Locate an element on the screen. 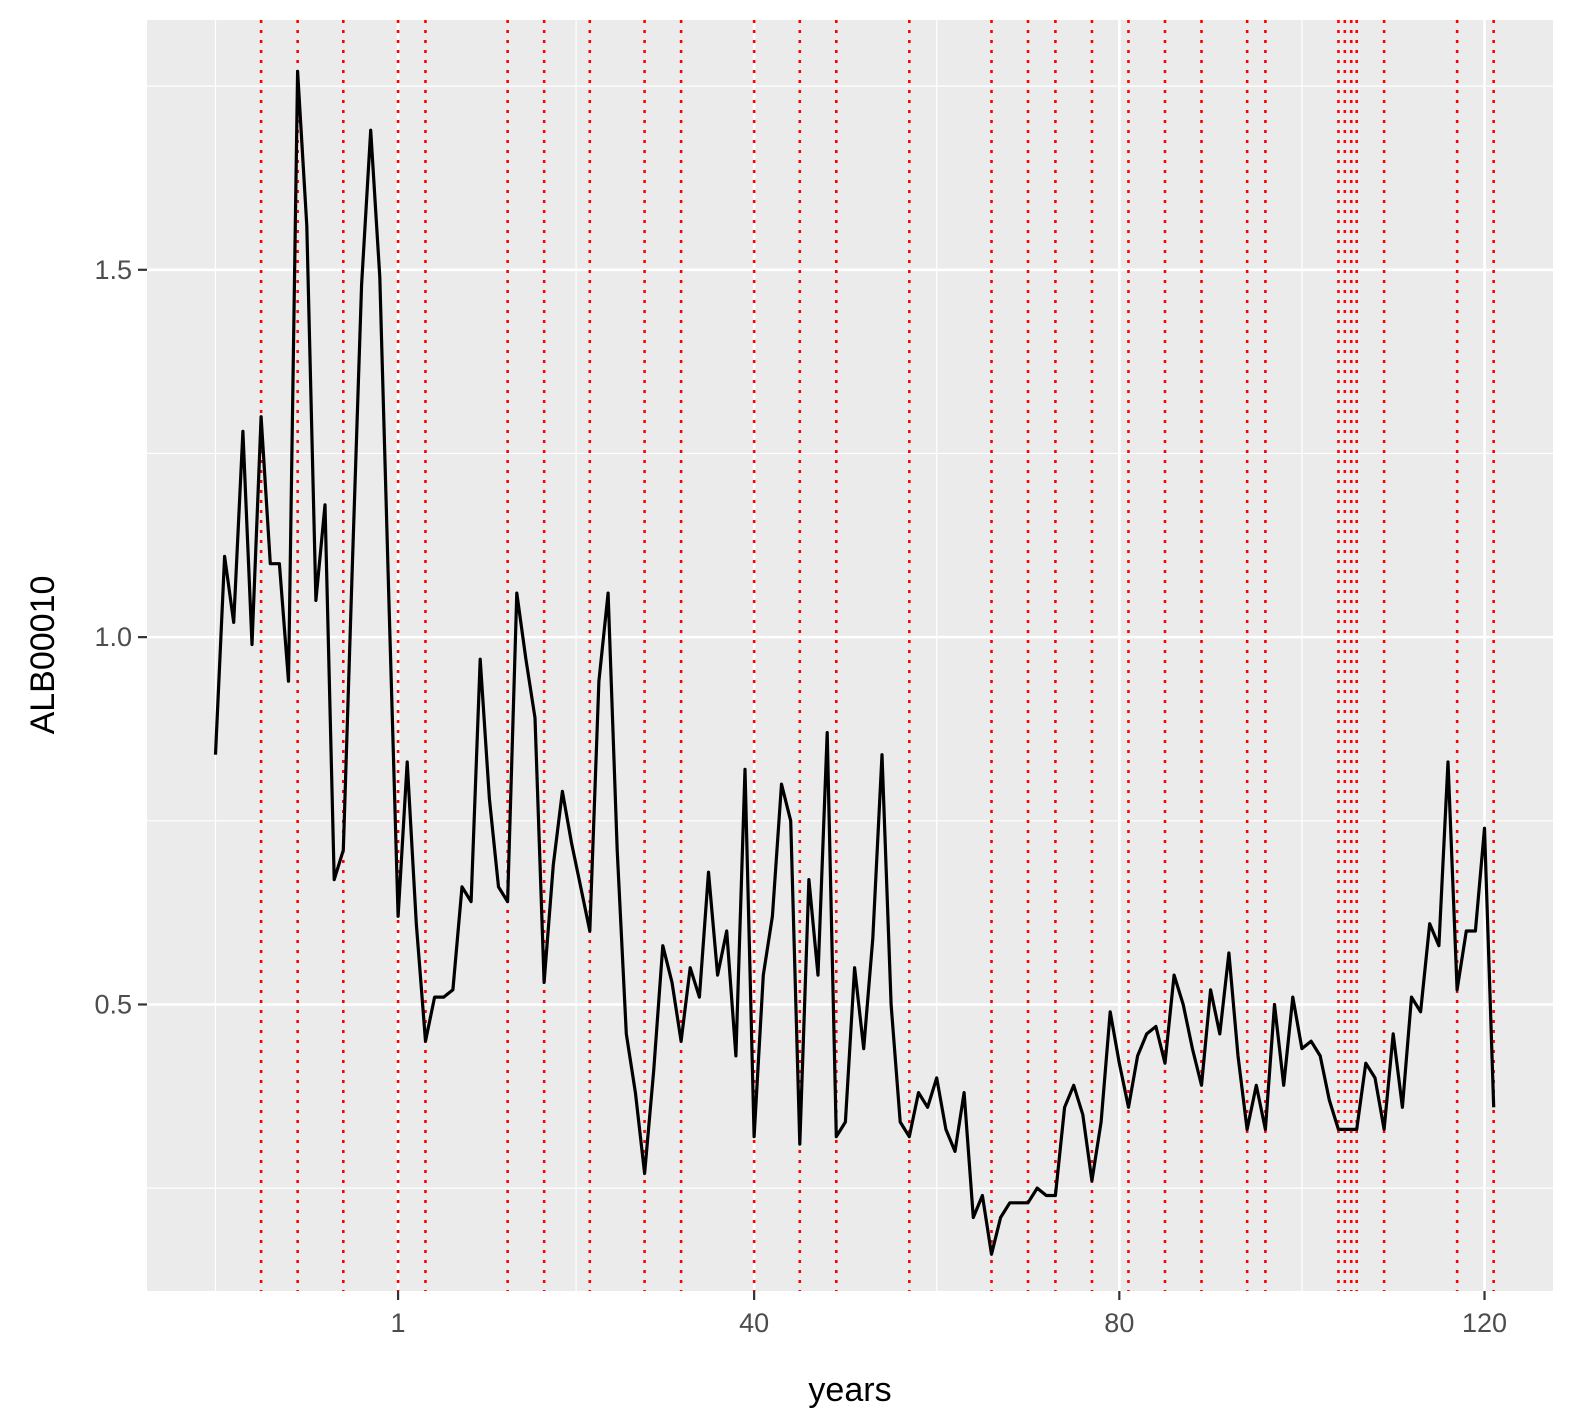  y-tick-label: 1.5 is located at coordinates (113, 270).